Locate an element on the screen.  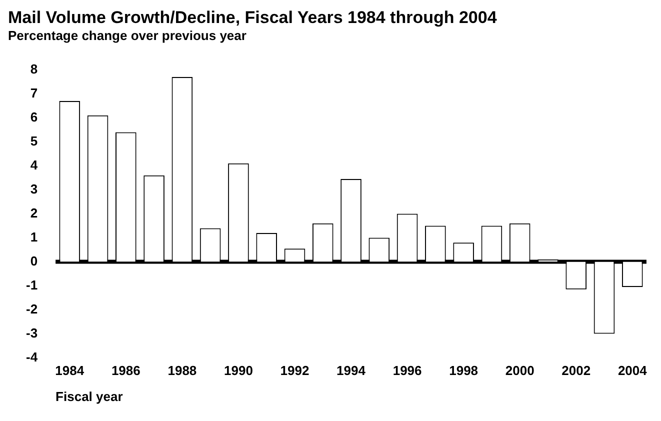
y-tick-label: 5 is located at coordinates (34, 140).